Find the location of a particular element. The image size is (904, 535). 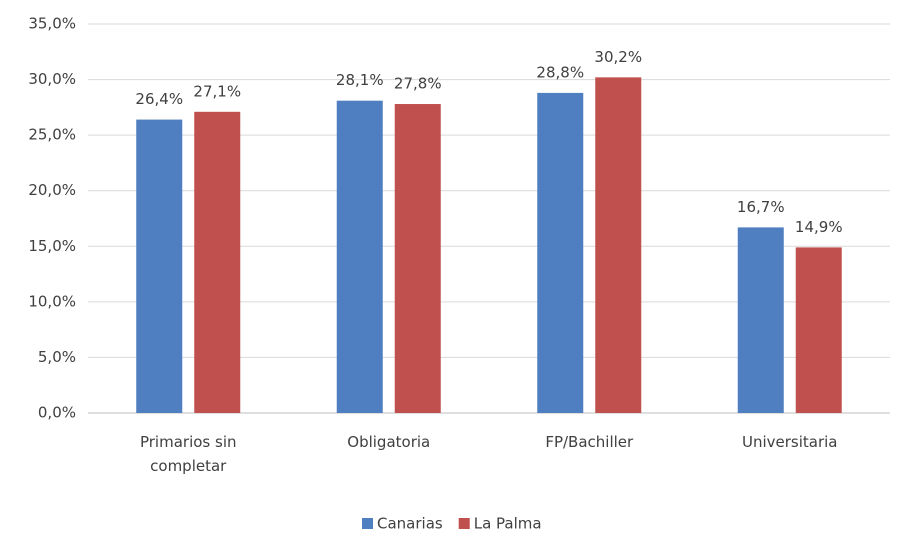

legend-label: Canarias is located at coordinates (410, 524).